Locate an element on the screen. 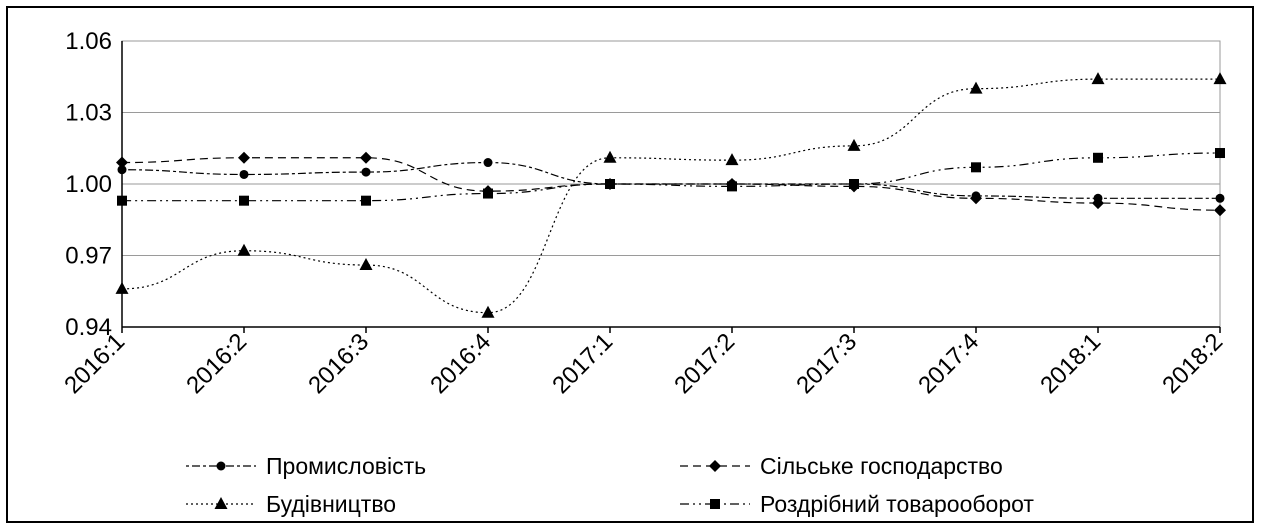 This screenshot has width=1262, height=529. x-tick-label: 2016:3 is located at coordinates (338, 363).